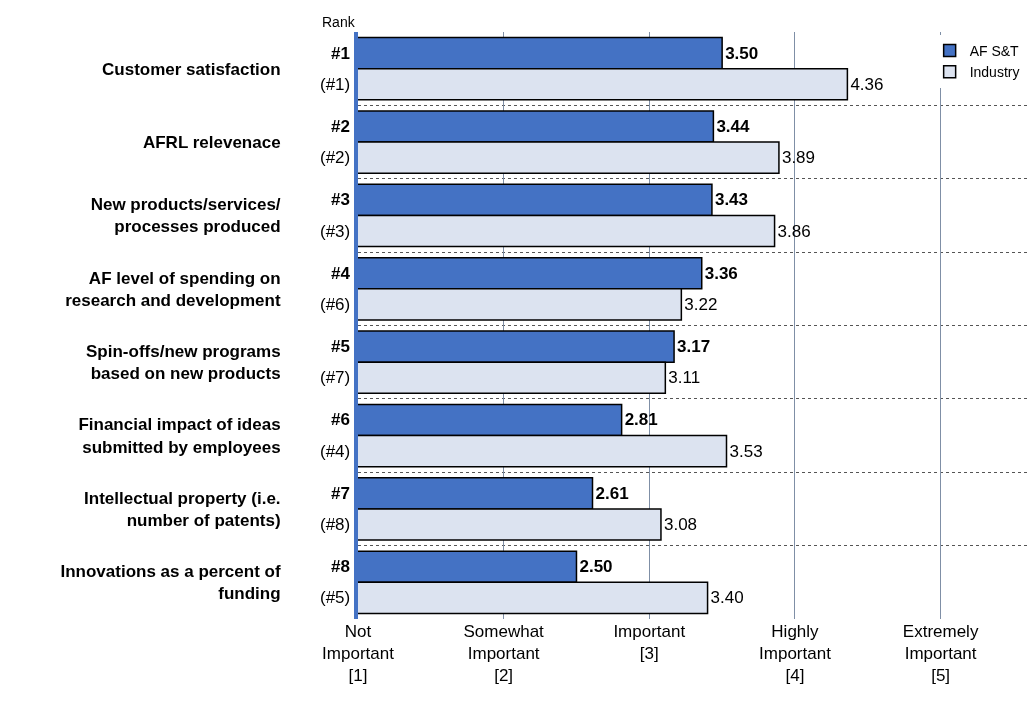 The height and width of the screenshot is (719, 1032). I want to click on x-tick-label: Highly Important [4], so click(795, 654).